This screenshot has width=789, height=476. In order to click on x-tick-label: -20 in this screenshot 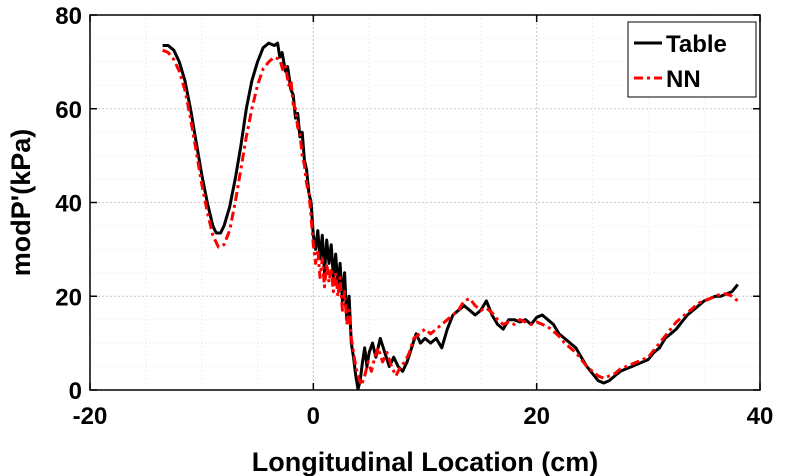, I will do `click(90, 416)`.